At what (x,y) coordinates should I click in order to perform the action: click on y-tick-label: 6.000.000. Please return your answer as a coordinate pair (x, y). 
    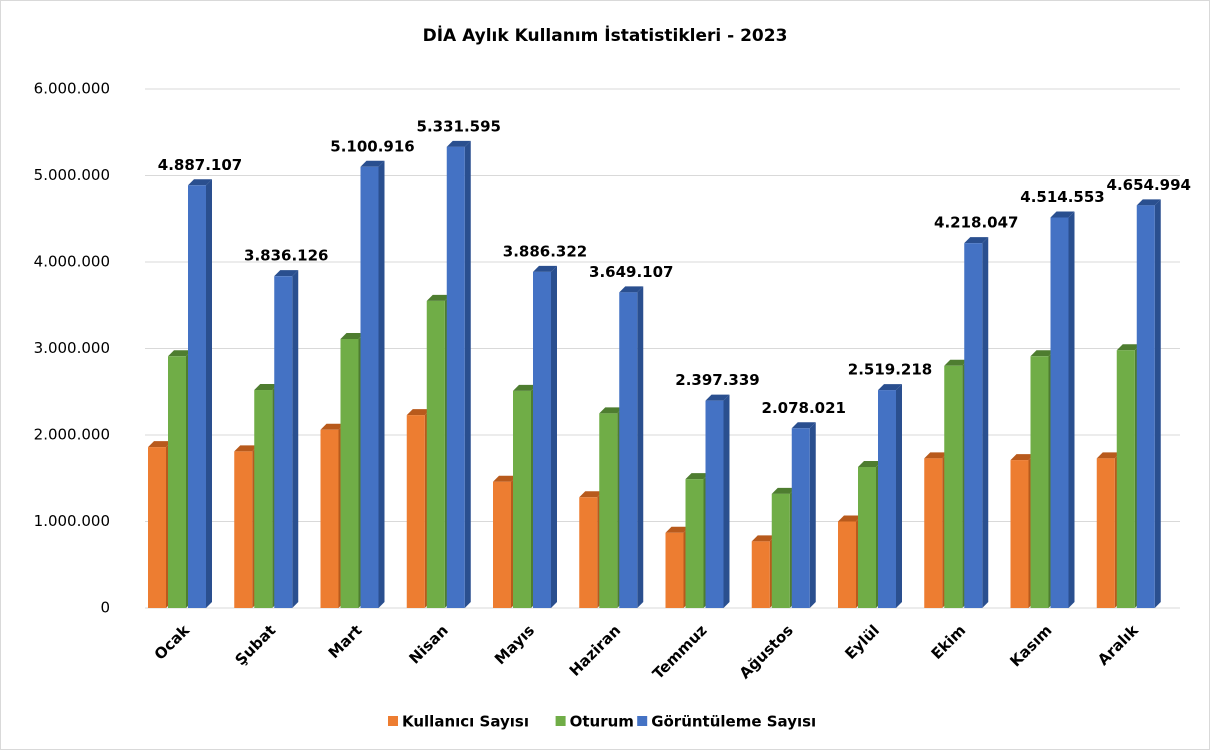
    Looking at the image, I should click on (72, 89).